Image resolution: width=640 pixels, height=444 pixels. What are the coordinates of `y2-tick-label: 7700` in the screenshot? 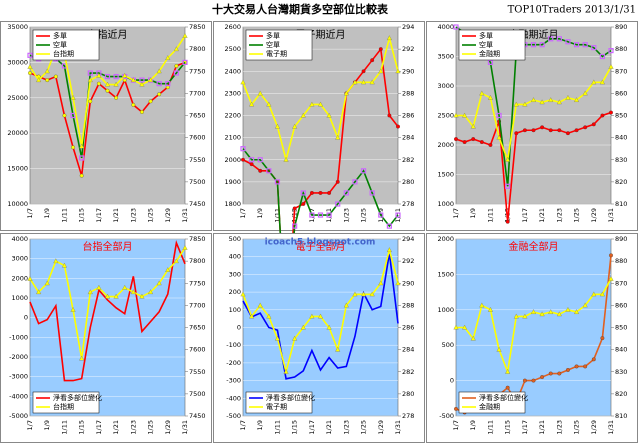 It's located at (197, 93).